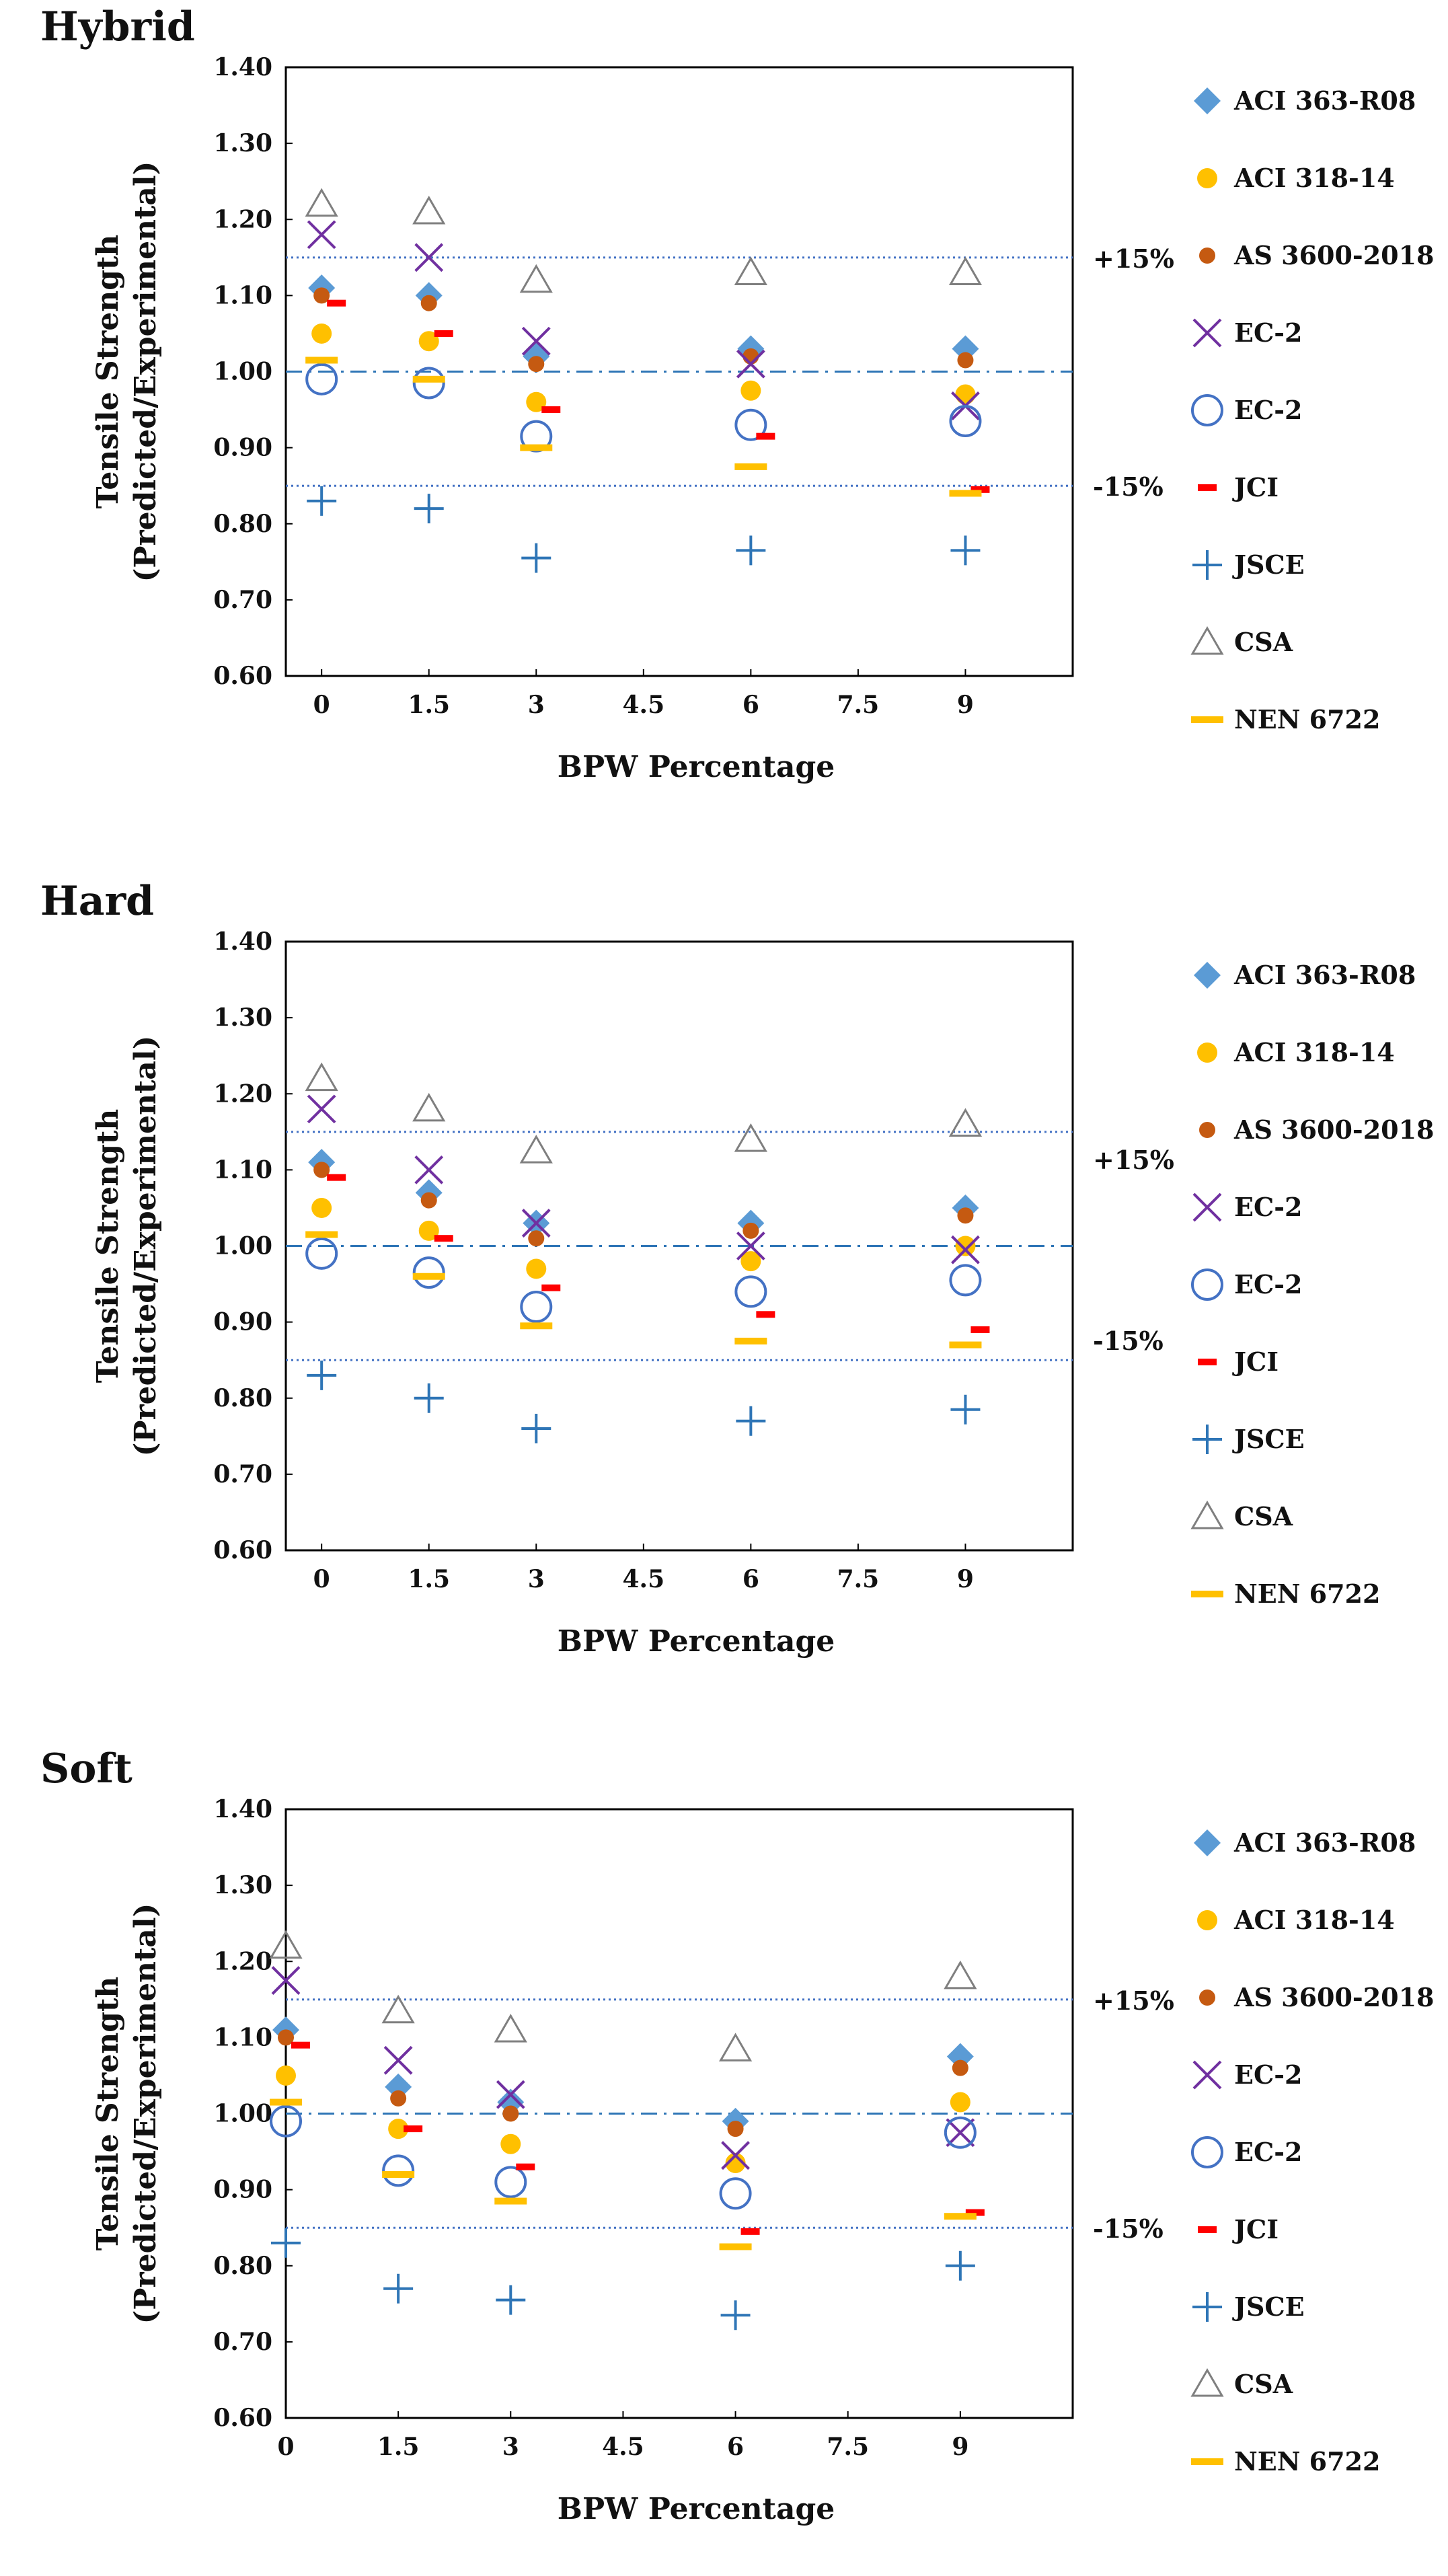 This screenshot has height=2576, width=1448. I want to click on legend-label: ACI 318-14, so click(1314, 1052).